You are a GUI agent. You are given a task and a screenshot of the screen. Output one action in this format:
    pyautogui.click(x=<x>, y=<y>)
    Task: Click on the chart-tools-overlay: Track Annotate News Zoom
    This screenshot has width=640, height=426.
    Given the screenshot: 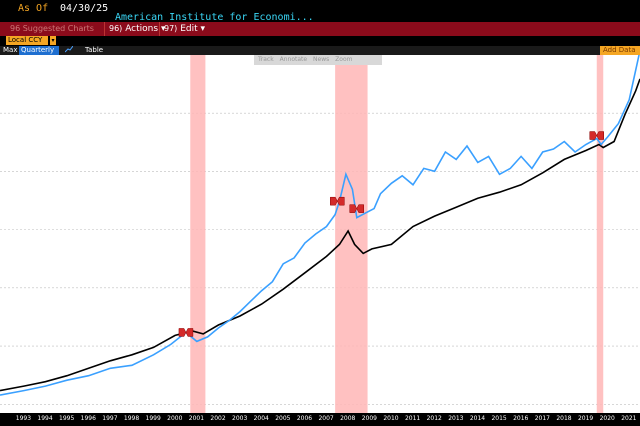 What is the action you would take?
    pyautogui.click(x=318, y=60)
    